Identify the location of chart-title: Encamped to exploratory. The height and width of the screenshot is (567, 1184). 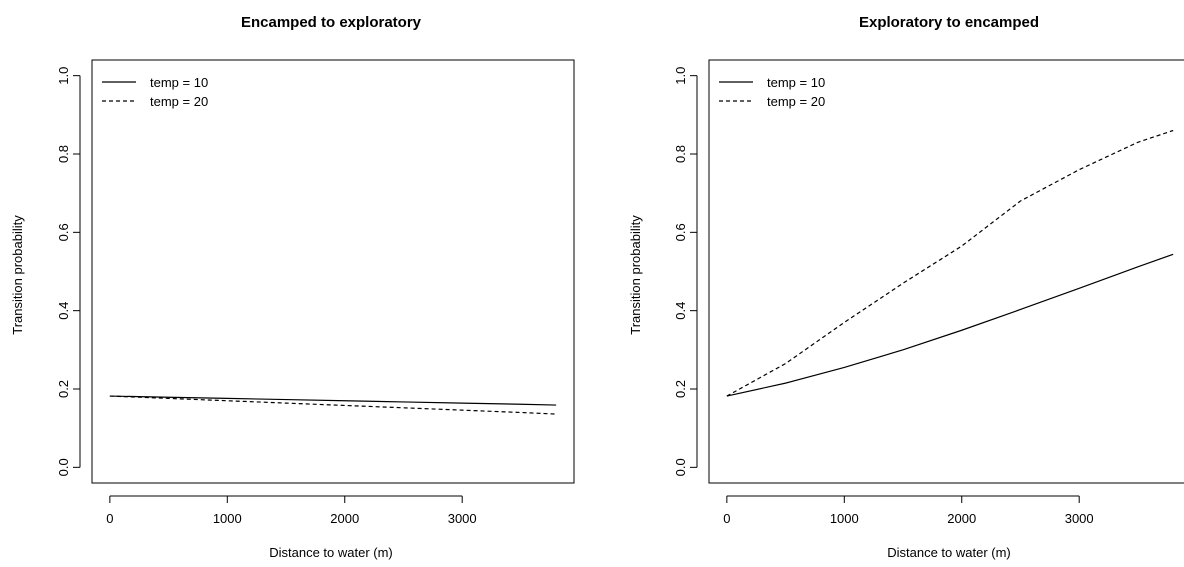
(331, 22).